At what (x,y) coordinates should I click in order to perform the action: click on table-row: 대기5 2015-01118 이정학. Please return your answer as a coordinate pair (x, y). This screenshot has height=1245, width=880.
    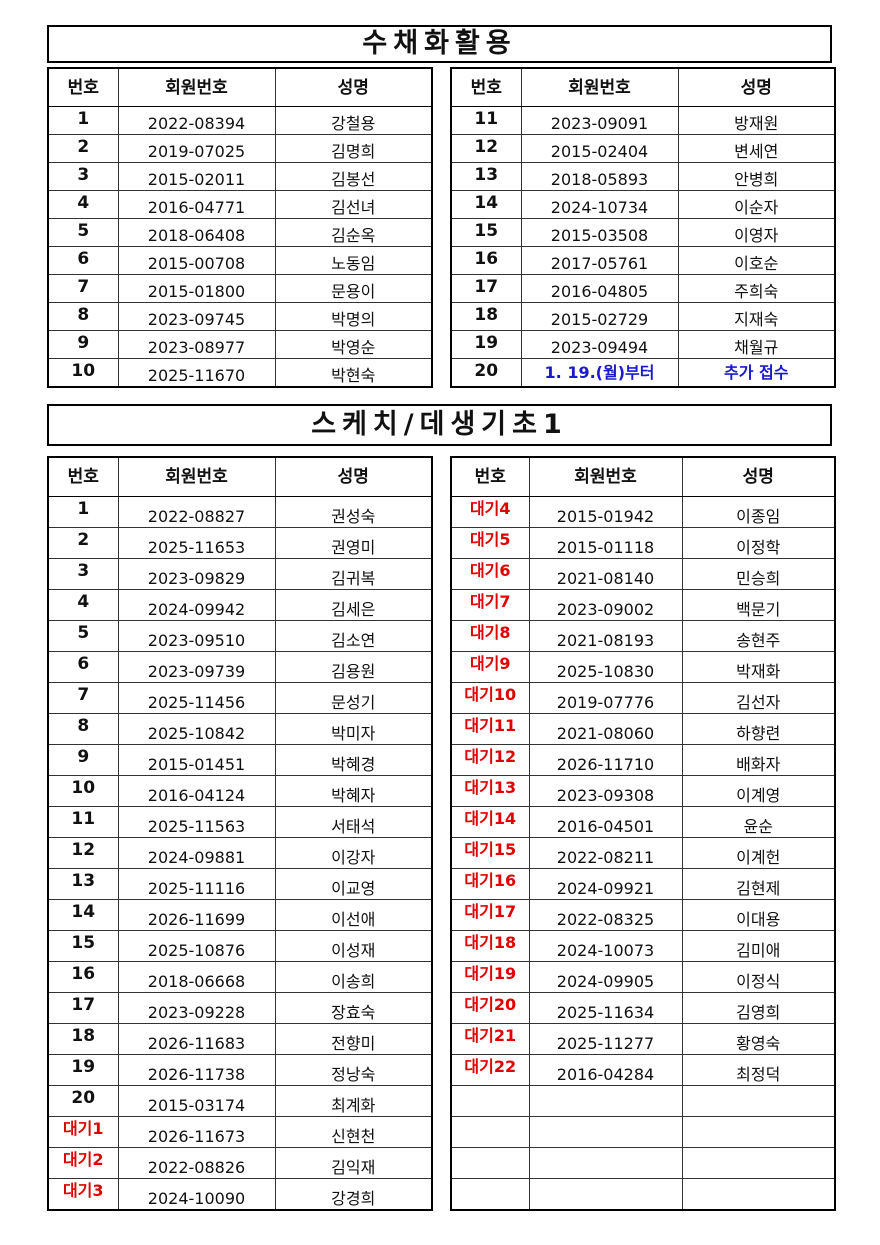
    Looking at the image, I should click on (643, 543).